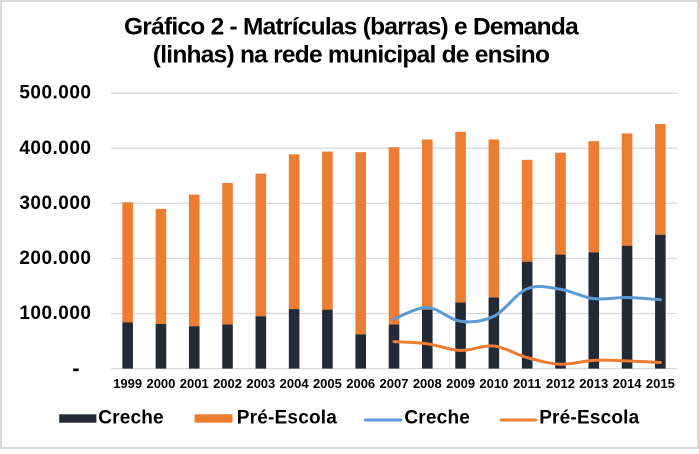 The width and height of the screenshot is (699, 454). I want to click on svg-text: 2009, so click(460, 383).